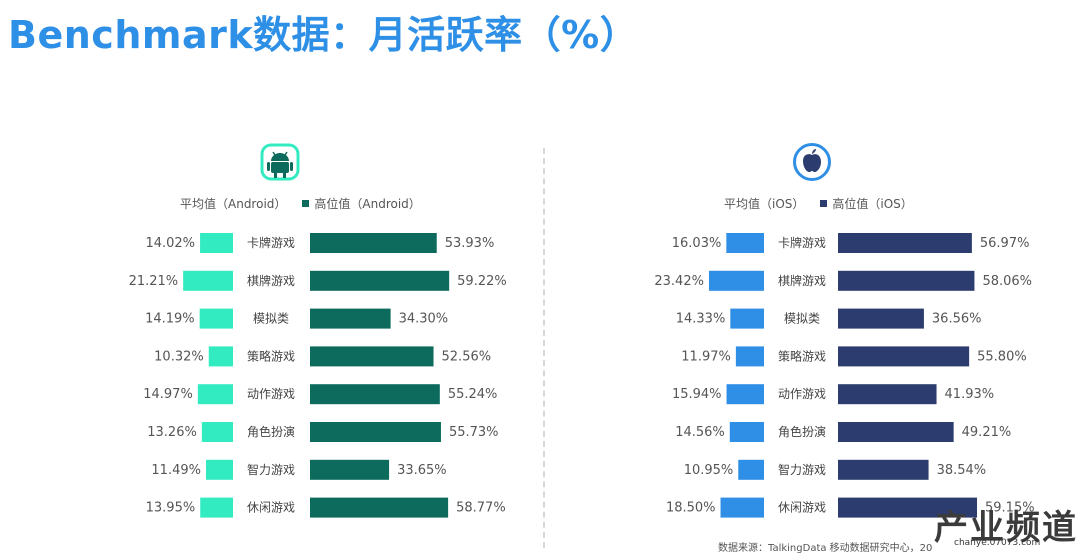 This screenshot has height=556, width=1080. I want to click on legend-android-avg: 平均值（Android）, so click(233, 204).